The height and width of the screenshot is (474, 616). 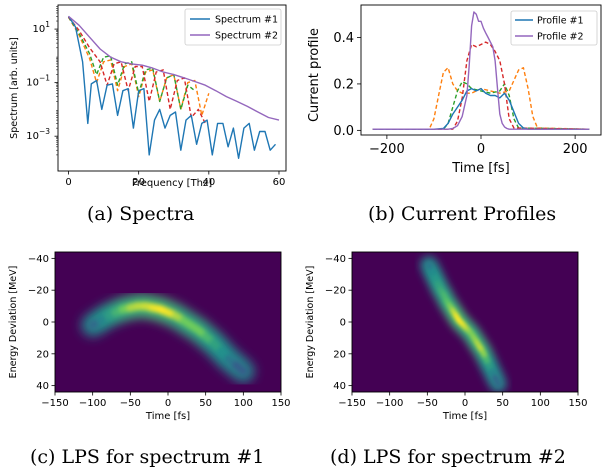 What do you see at coordinates (167, 416) in the screenshot?
I see `lps1-xlabel: Time [fs]` at bounding box center [167, 416].